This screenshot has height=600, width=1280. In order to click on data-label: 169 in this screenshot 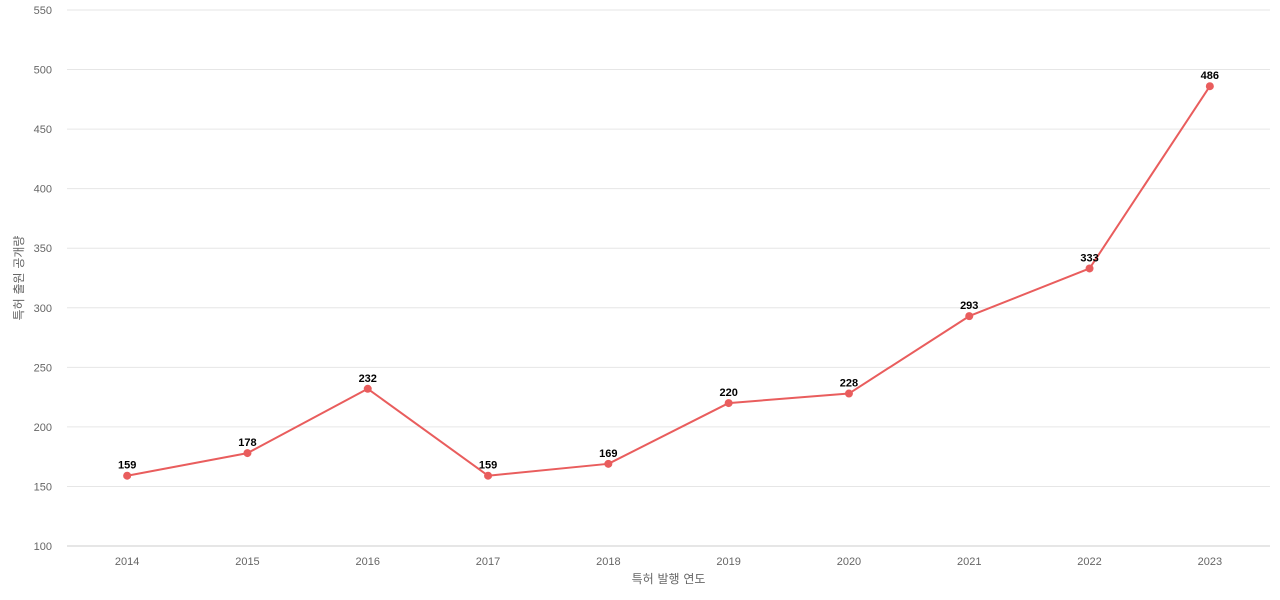, I will do `click(608, 454)`.